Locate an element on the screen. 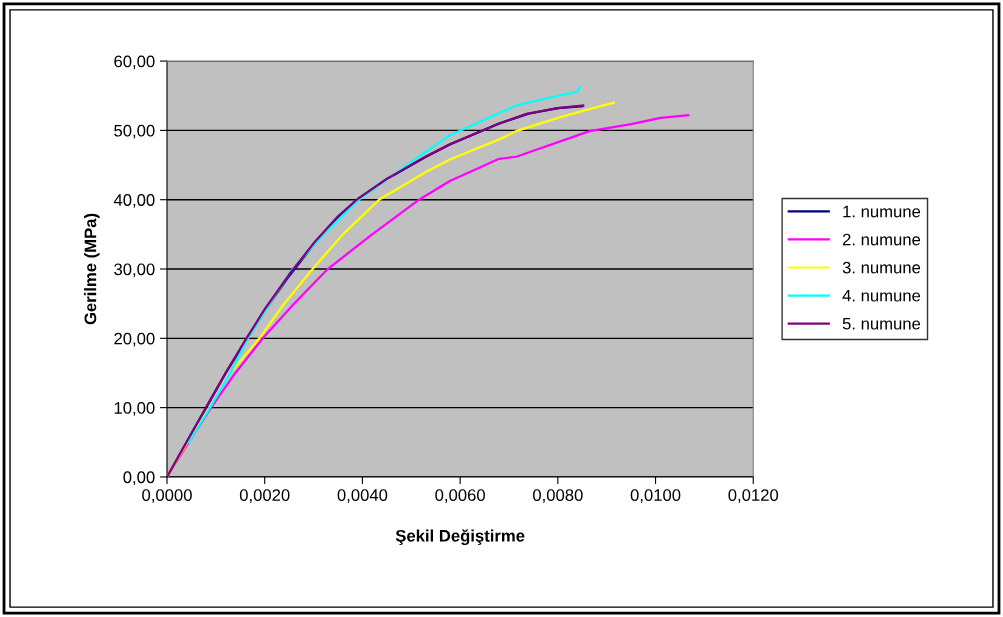  y-tick-label: 60,00 is located at coordinates (134, 62).